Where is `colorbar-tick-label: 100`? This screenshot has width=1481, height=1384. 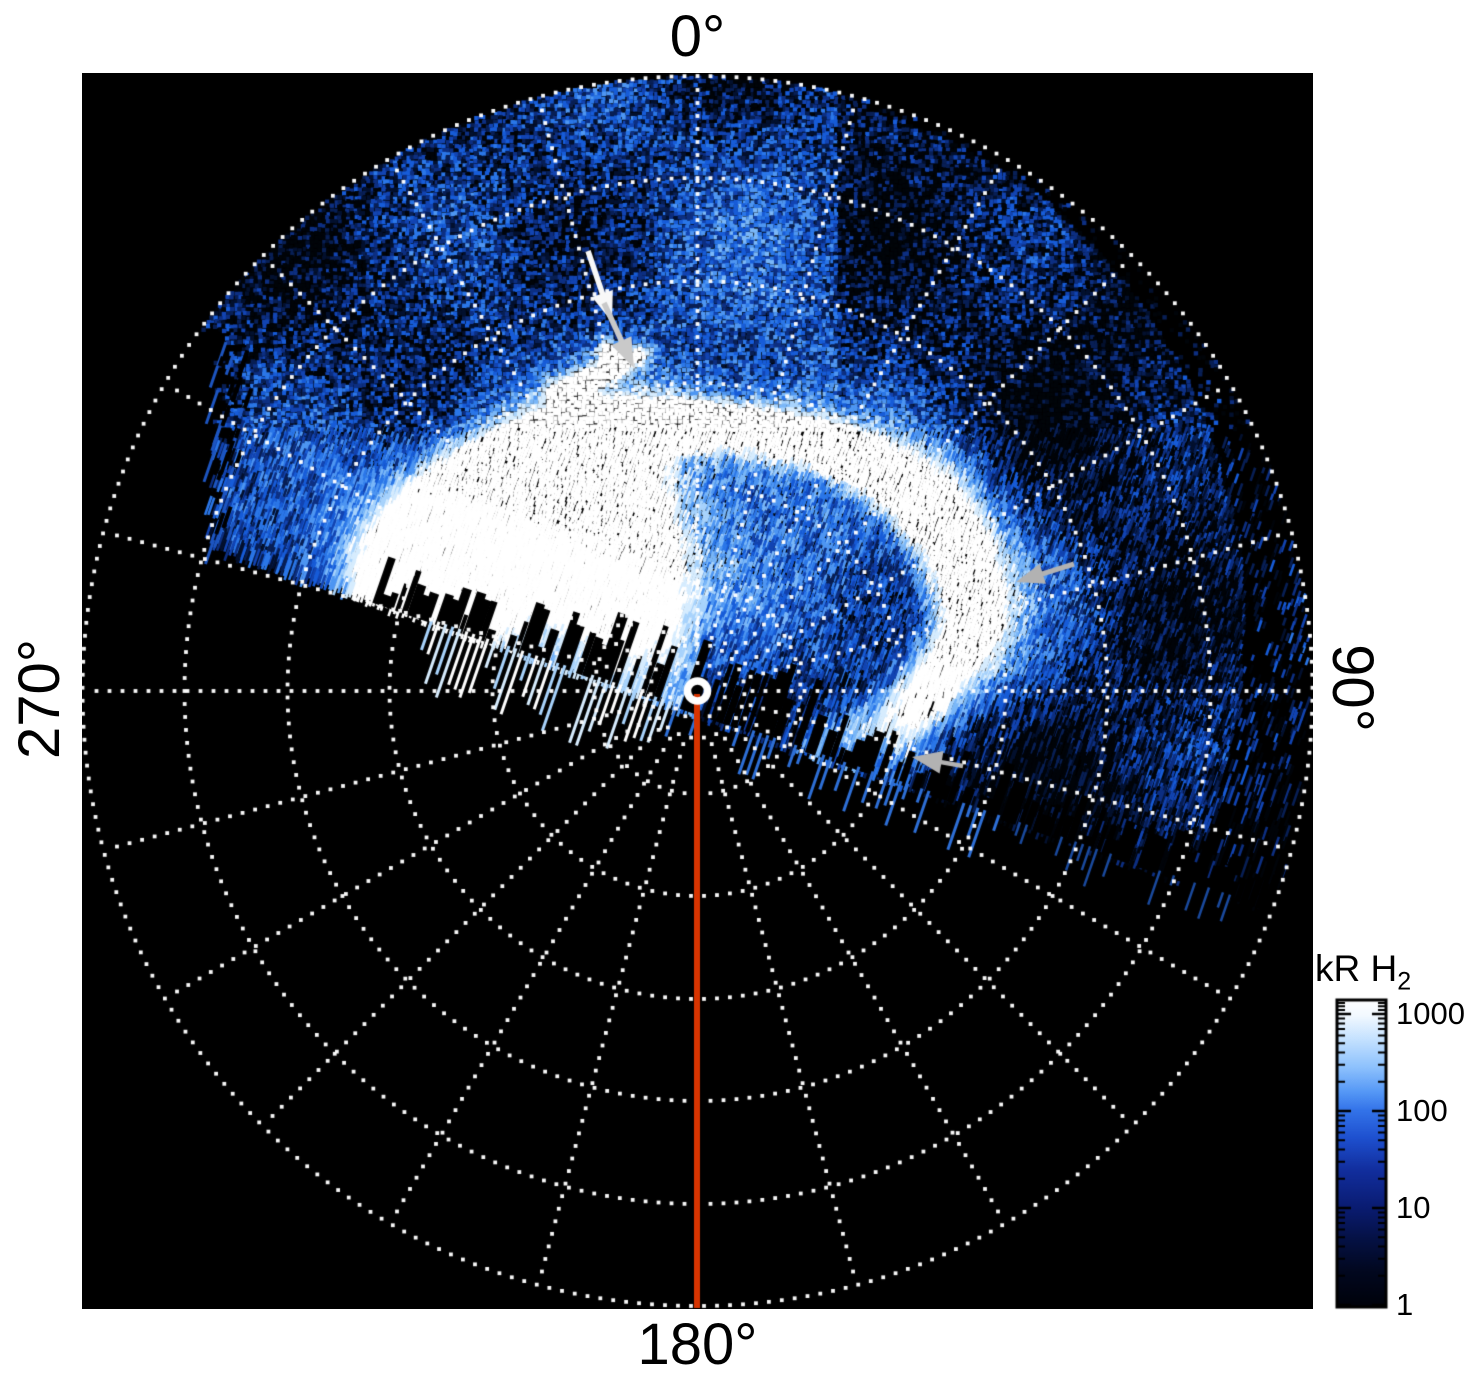
colorbar-tick-label: 100 is located at coordinates (1422, 1110).